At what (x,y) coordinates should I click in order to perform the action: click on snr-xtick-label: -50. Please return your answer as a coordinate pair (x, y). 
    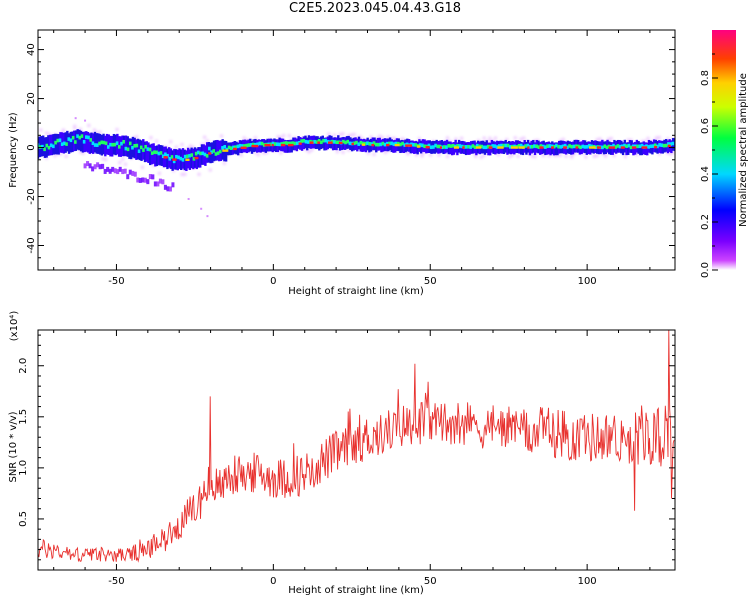
    Looking at the image, I should click on (116, 581).